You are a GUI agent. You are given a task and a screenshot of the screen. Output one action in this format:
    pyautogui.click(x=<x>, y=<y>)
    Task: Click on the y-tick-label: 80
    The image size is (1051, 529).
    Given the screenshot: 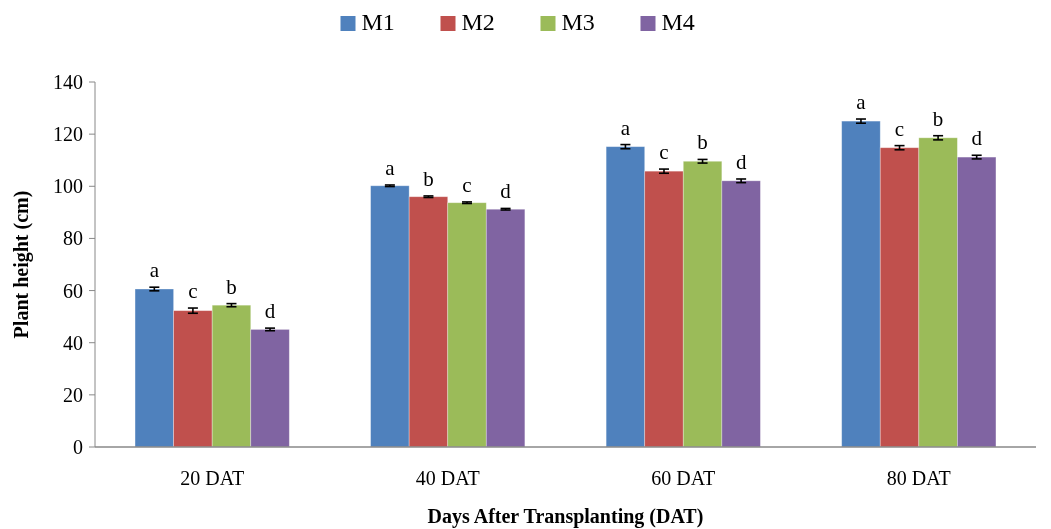 What is the action you would take?
    pyautogui.click(x=73, y=238)
    